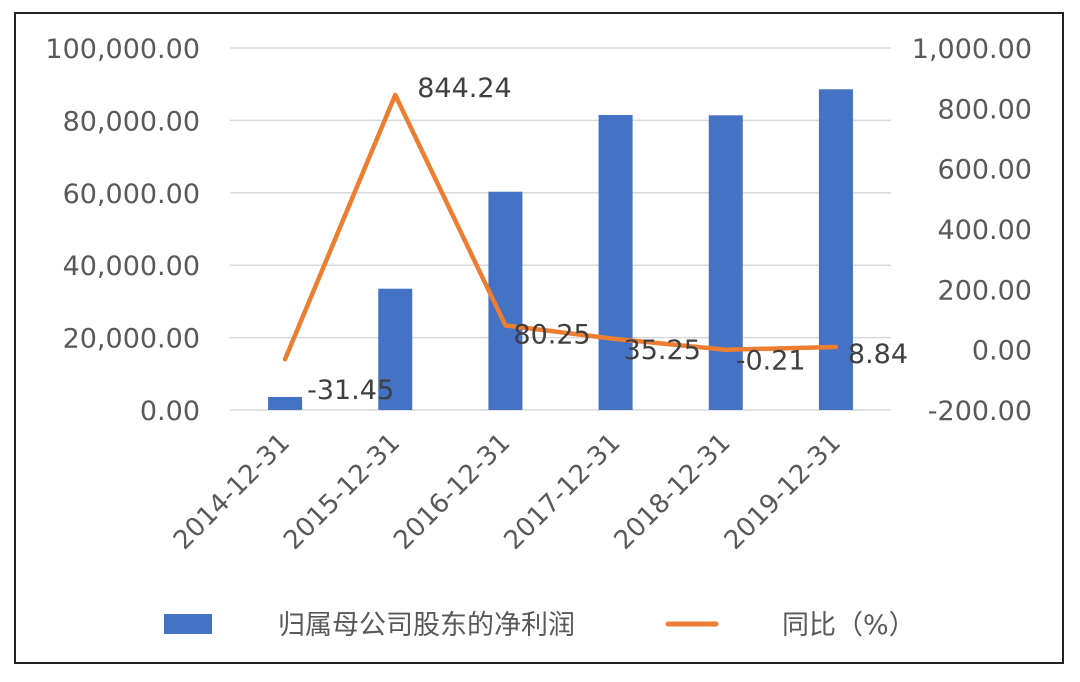 The image size is (1080, 682). What do you see at coordinates (783, 492) in the screenshot?
I see `x-tick-label: 2019-12-31` at bounding box center [783, 492].